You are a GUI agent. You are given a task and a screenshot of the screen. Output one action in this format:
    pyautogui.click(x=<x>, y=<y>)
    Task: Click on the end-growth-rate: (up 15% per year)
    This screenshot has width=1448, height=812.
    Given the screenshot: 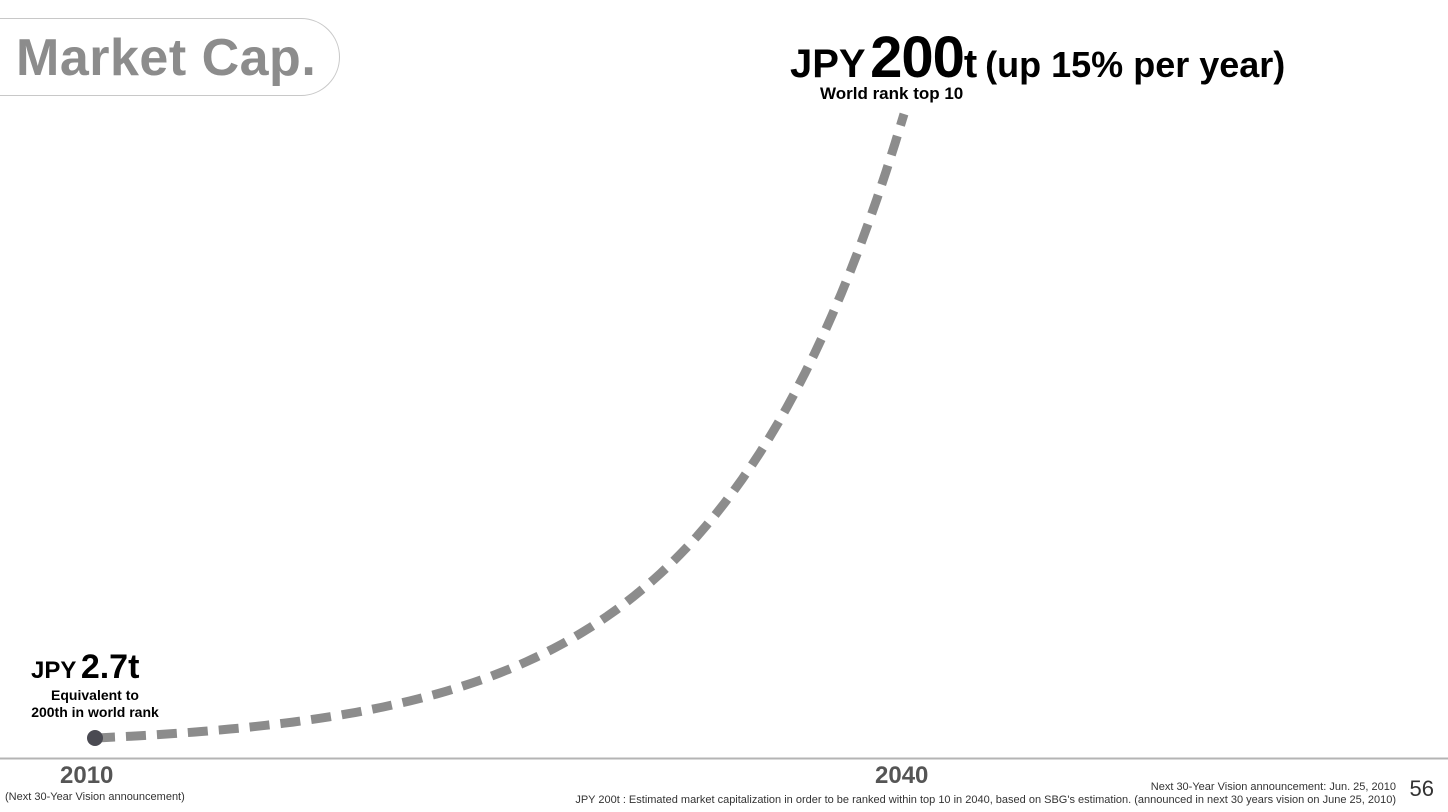 What is the action you would take?
    pyautogui.click(x=1135, y=64)
    